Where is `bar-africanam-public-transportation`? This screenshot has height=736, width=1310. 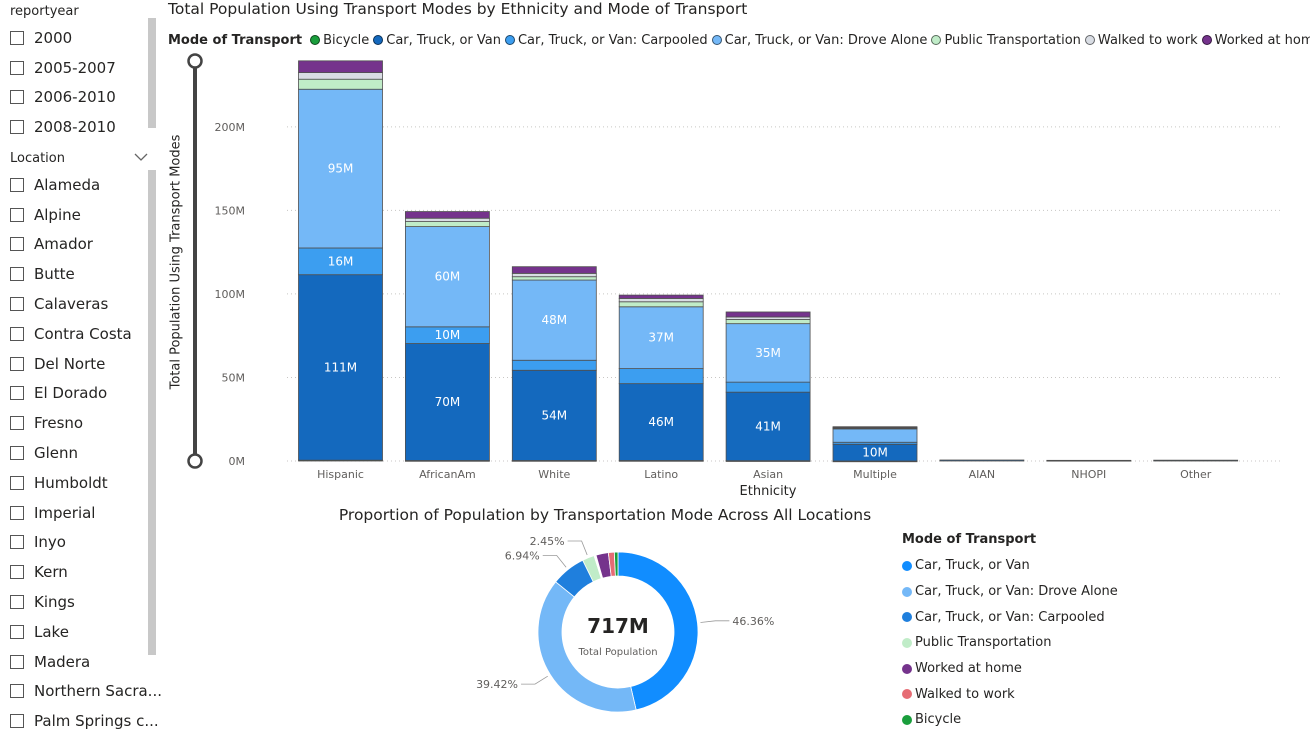
bar-africanam-public-transportation is located at coordinates (447, 224).